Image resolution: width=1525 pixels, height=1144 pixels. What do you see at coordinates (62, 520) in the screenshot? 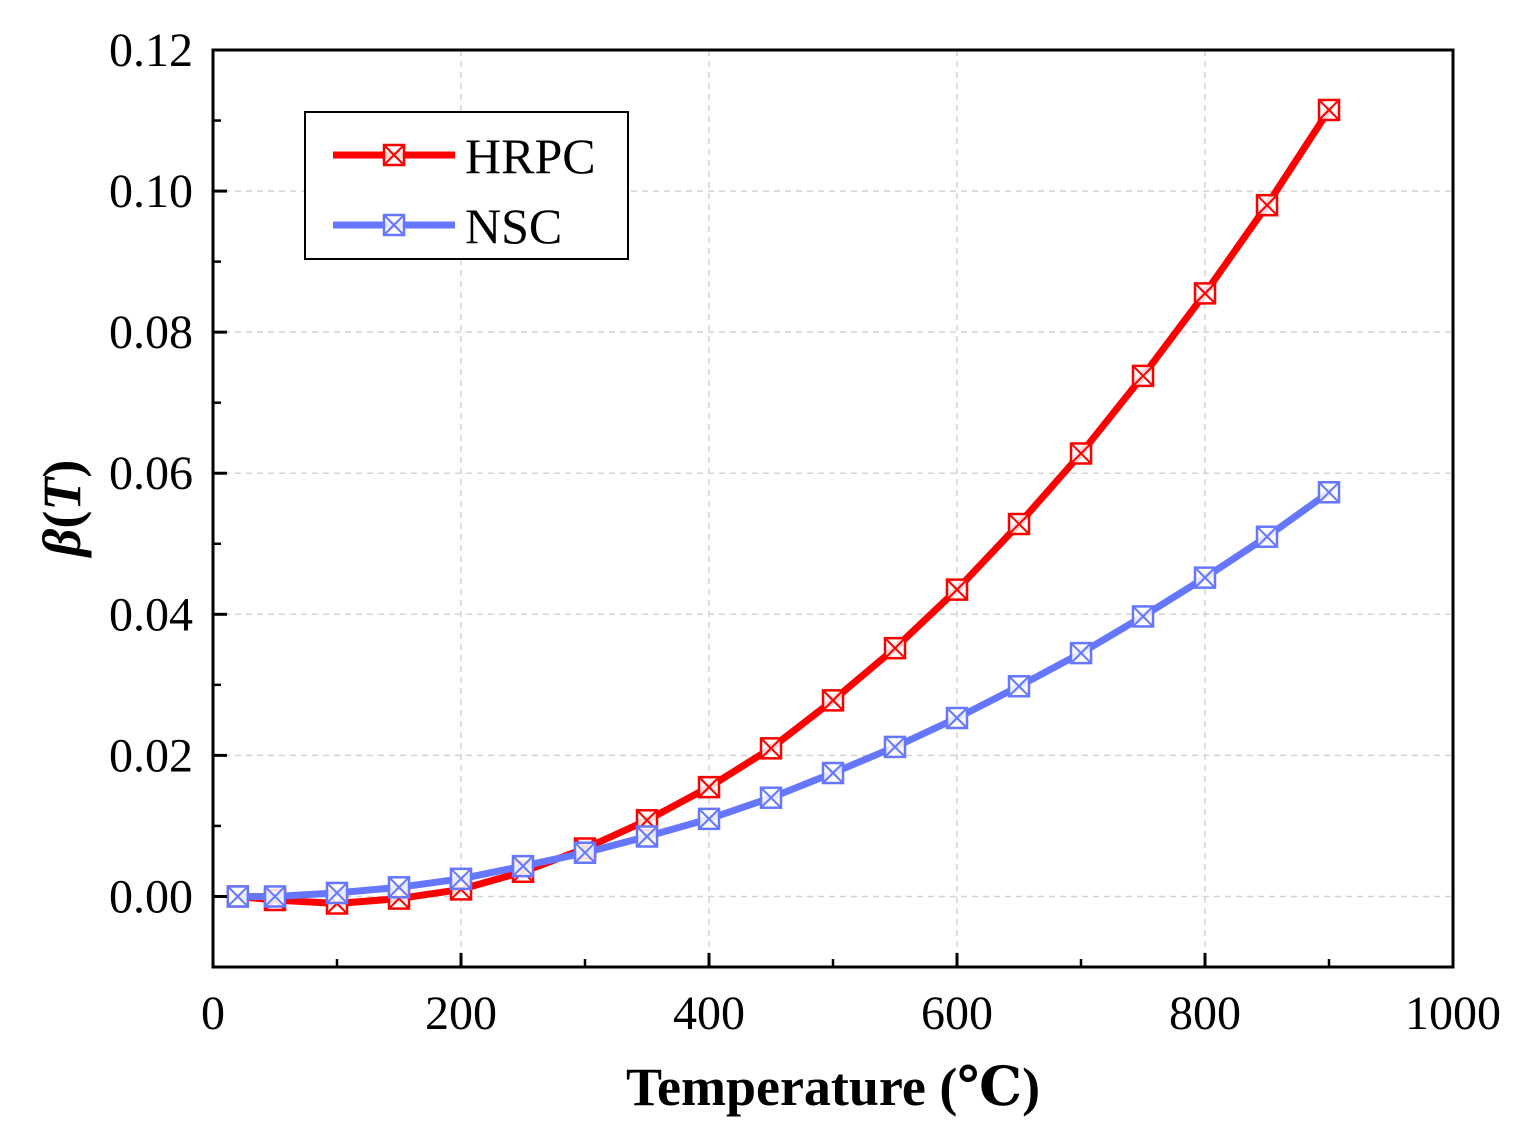
I see `y-axis-title-open-paren: (` at bounding box center [62, 520].